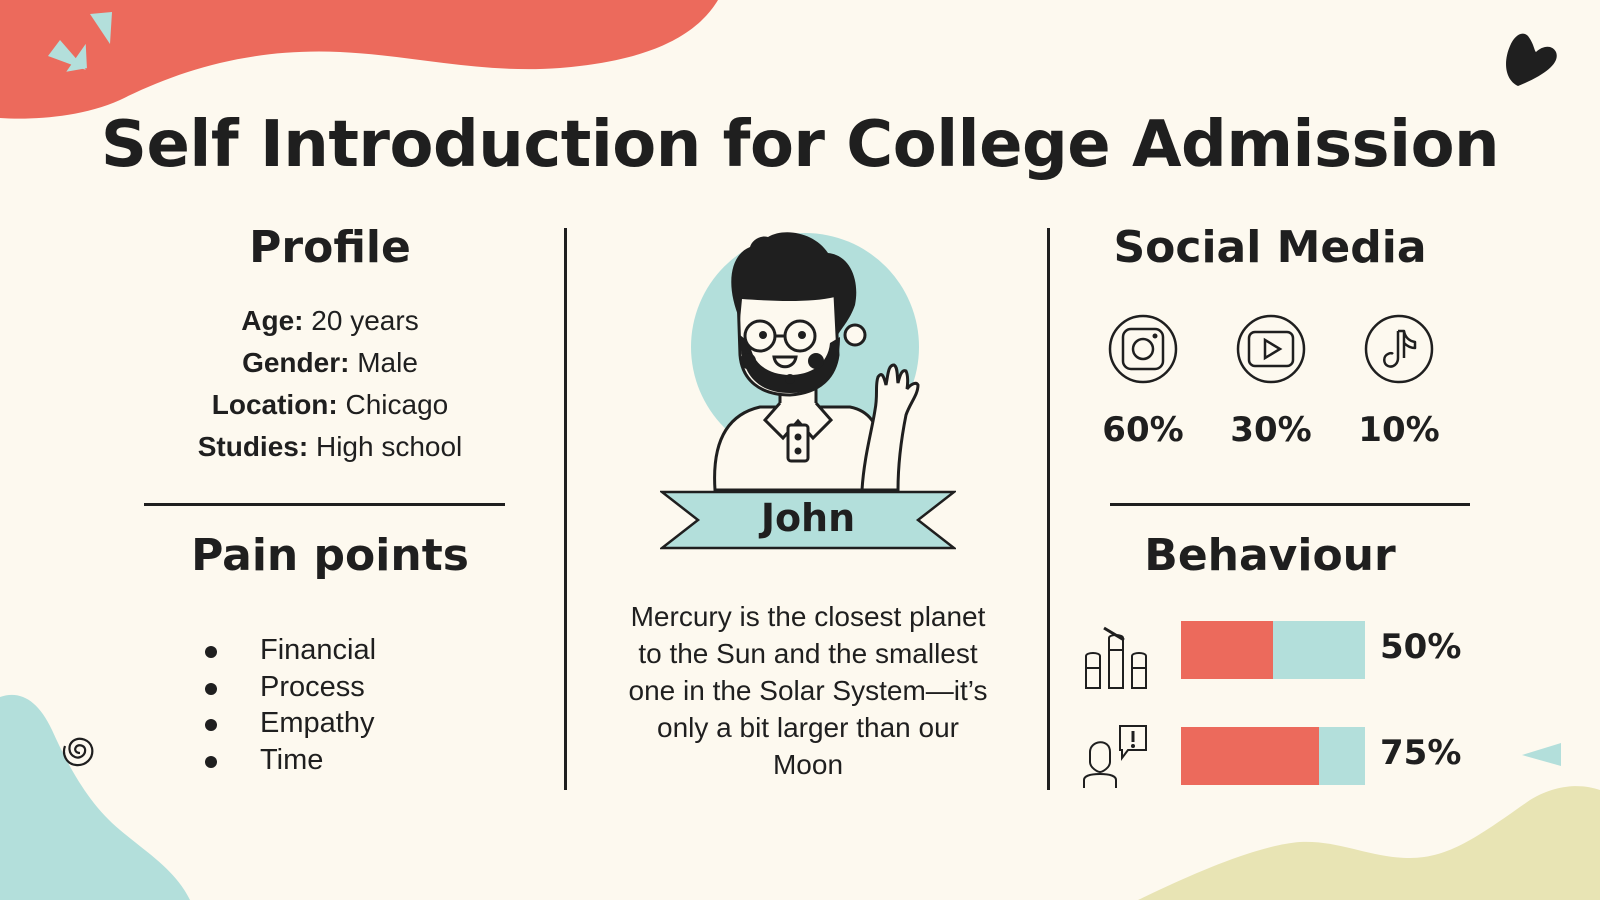 Image resolution: width=1600 pixels, height=900 pixels. Describe the element at coordinates (78, 752) in the screenshot. I see `spiral-icon` at that location.